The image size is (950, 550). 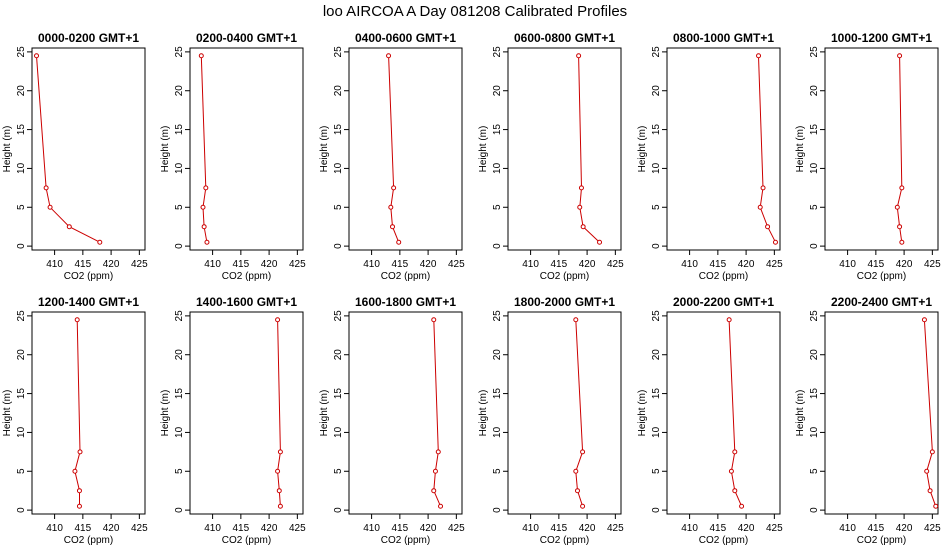 What do you see at coordinates (246, 302) in the screenshot?
I see `panel-title: 1400-1600 GMT+1` at bounding box center [246, 302].